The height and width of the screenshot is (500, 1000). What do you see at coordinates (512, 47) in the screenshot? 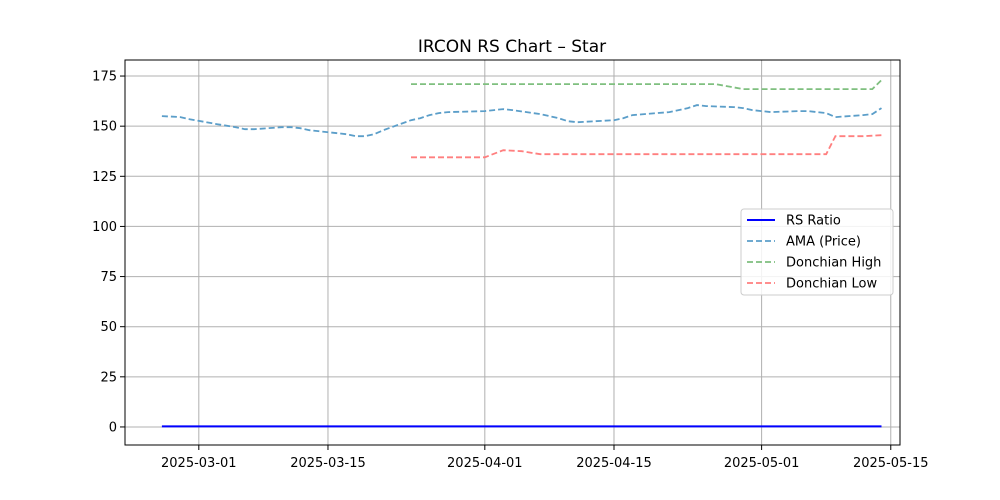
I see `chart-title: IRCON RS Chart – Star` at bounding box center [512, 47].